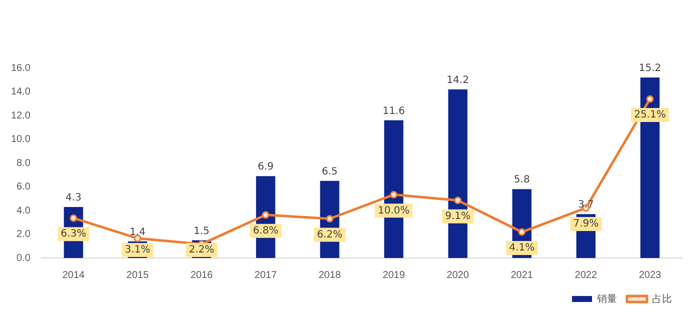 Image resolution: width=700 pixels, height=322 pixels. I want to click on x-tick-label: 2016, so click(202, 275).